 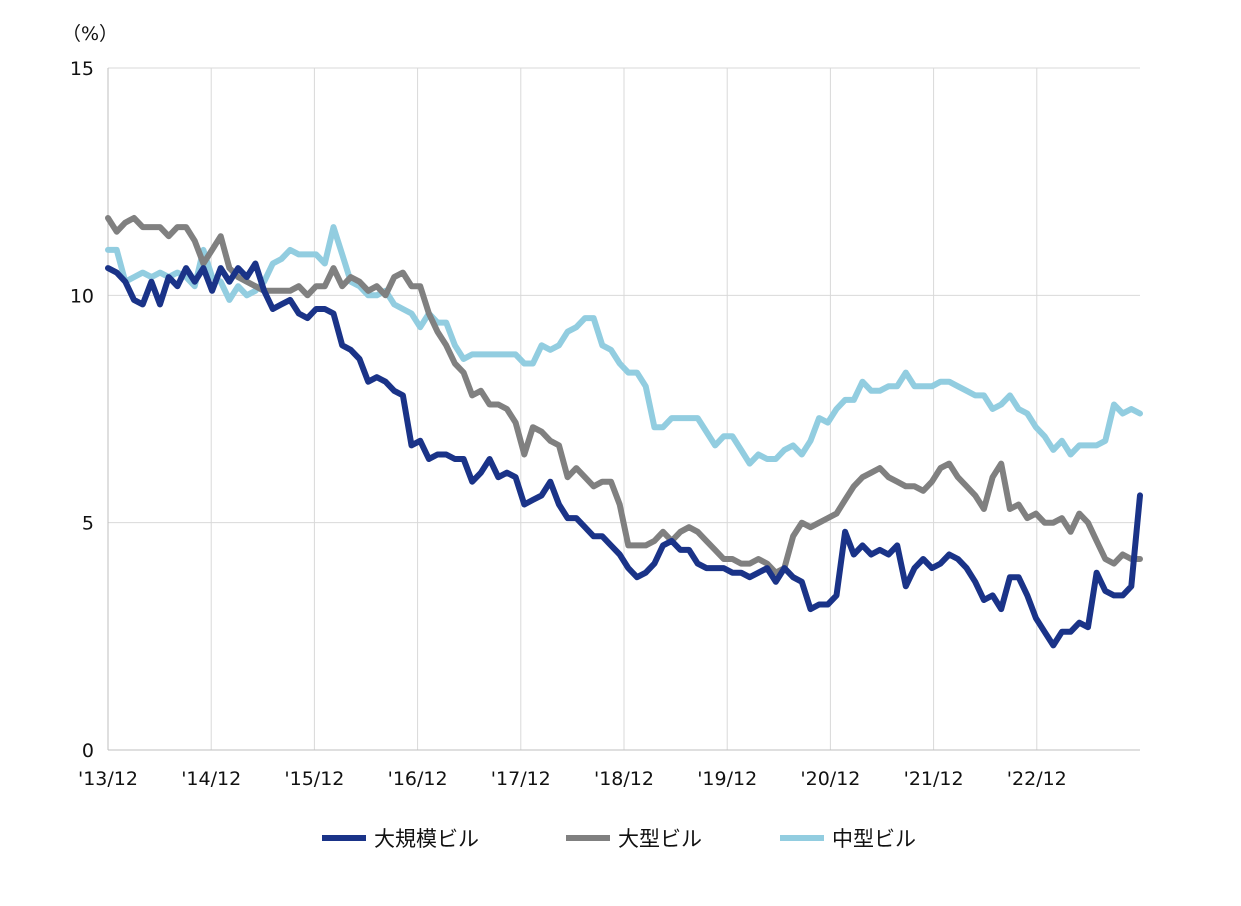 What do you see at coordinates (830, 779) in the screenshot?
I see `x-tick-label: '20/12` at bounding box center [830, 779].